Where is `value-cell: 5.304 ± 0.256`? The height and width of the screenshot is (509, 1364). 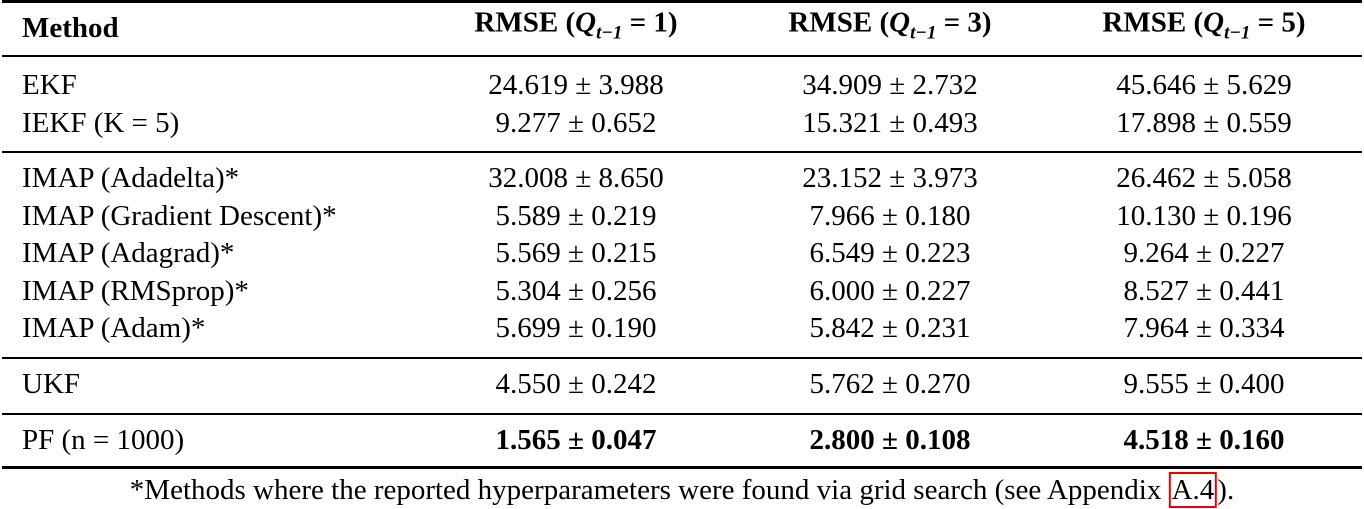 value-cell: 5.304 ± 0.256 is located at coordinates (576, 291).